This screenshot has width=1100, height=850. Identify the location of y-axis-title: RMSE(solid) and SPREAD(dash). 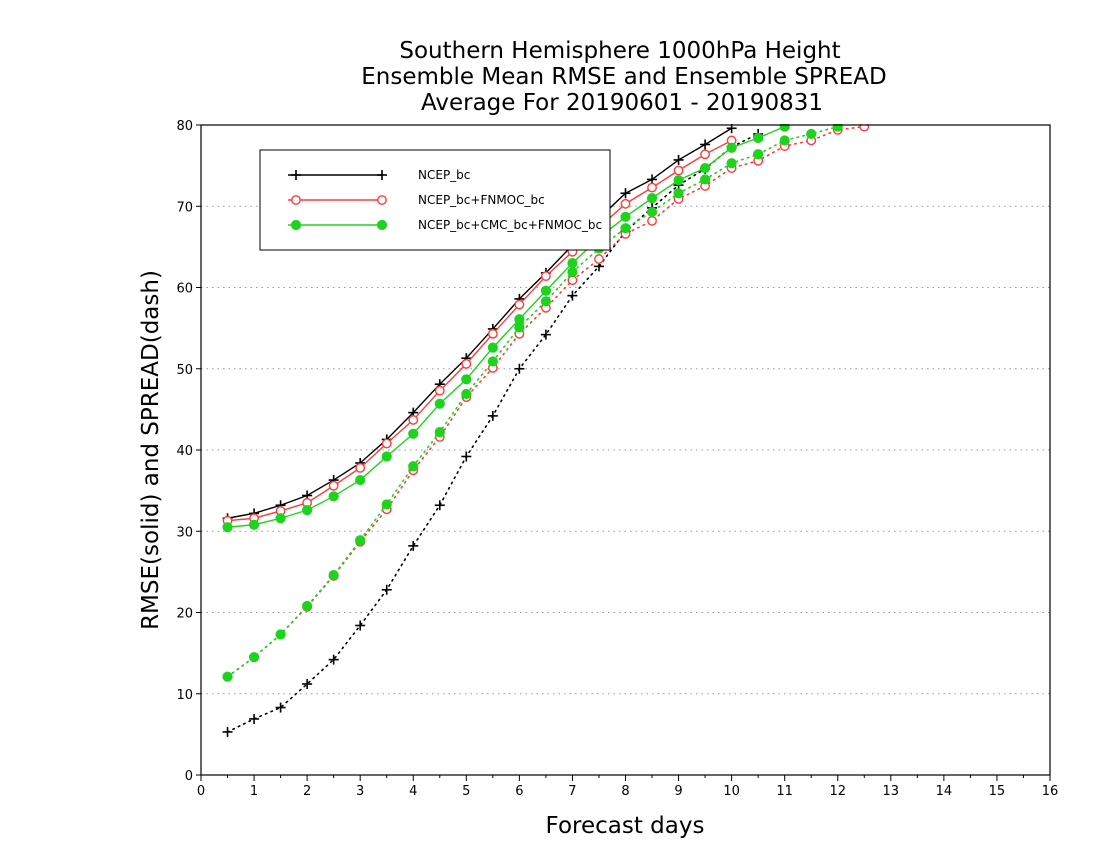
(151, 450).